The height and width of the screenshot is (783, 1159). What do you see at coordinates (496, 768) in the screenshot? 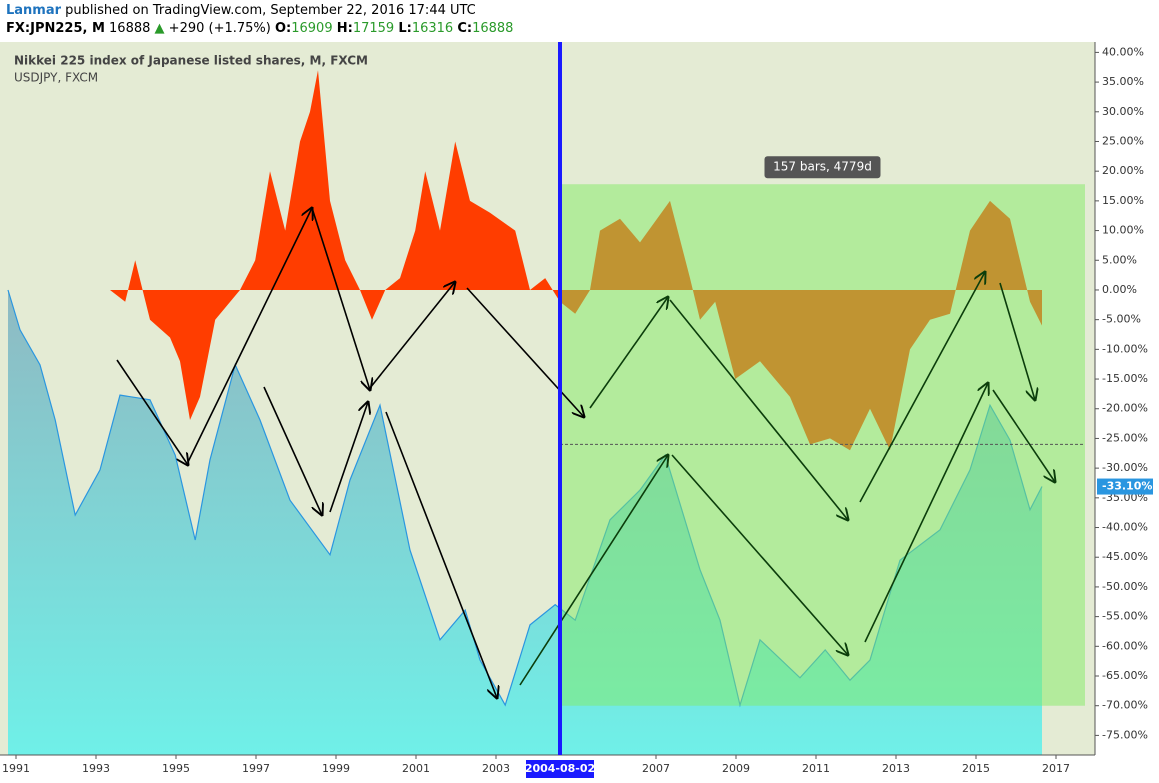
I see `x-tick-label: 2003` at bounding box center [496, 768].